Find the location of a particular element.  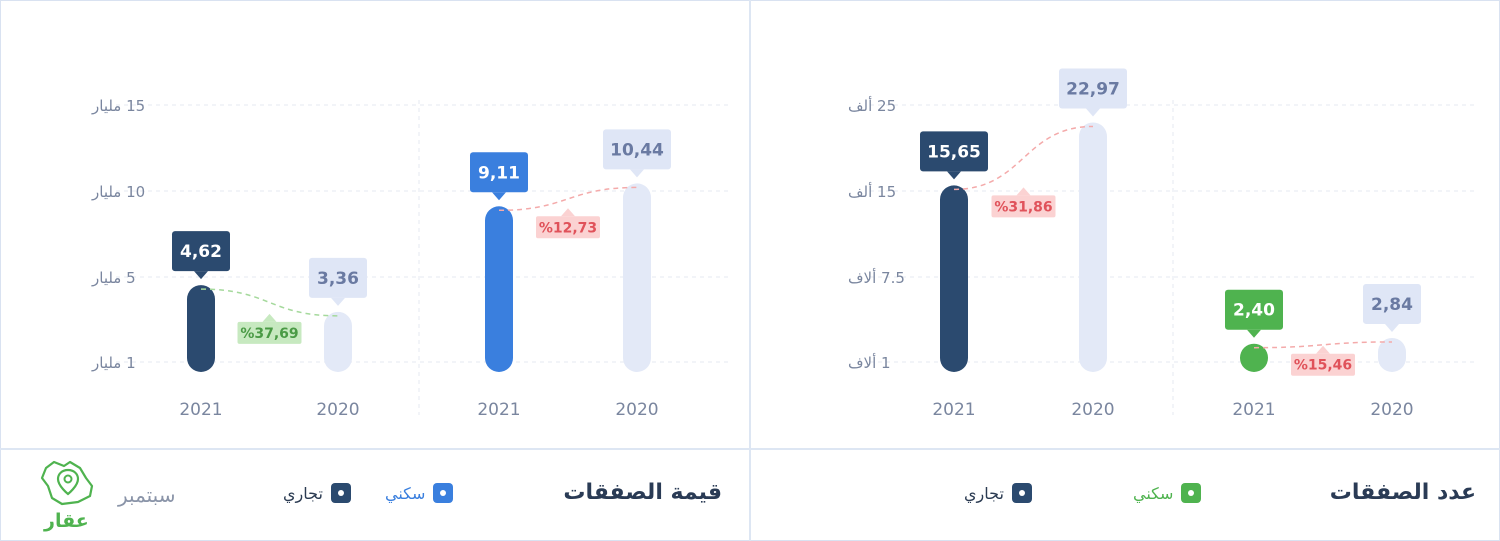

left-chart-title: قيمة الصفقات is located at coordinates (642, 492).